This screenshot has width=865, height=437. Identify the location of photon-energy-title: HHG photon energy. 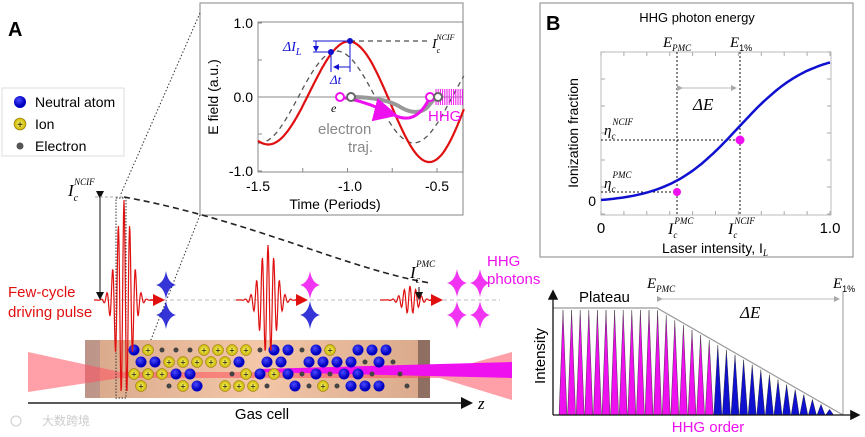
(697, 17).